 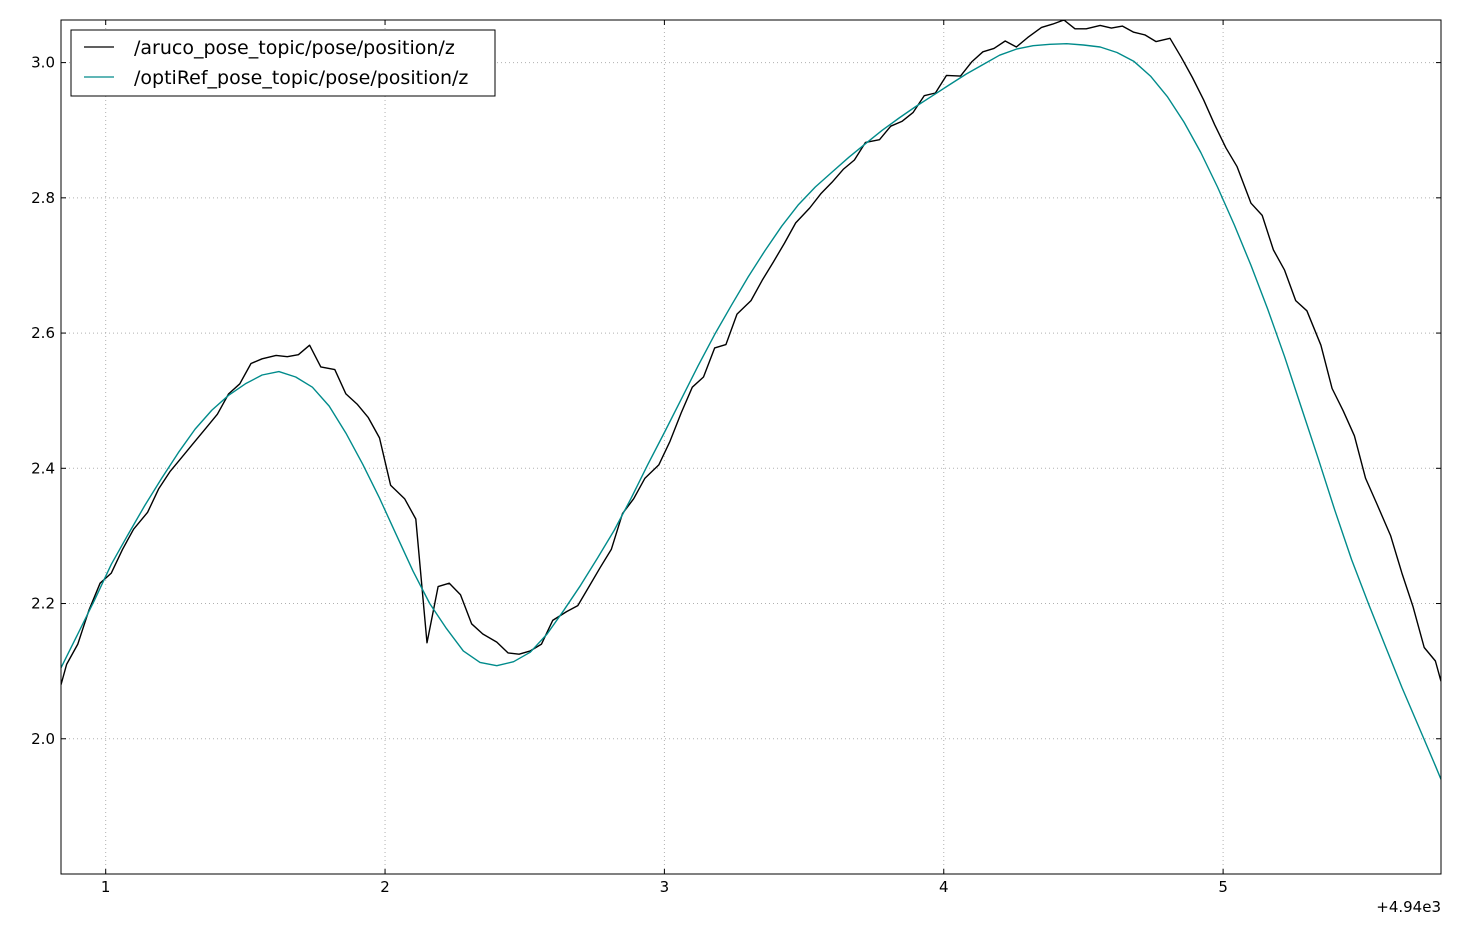 What do you see at coordinates (43, 401) in the screenshot?
I see `y-axis-tick-labels: 2.0 2.2 2.4 2.6 2.8 3.0` at bounding box center [43, 401].